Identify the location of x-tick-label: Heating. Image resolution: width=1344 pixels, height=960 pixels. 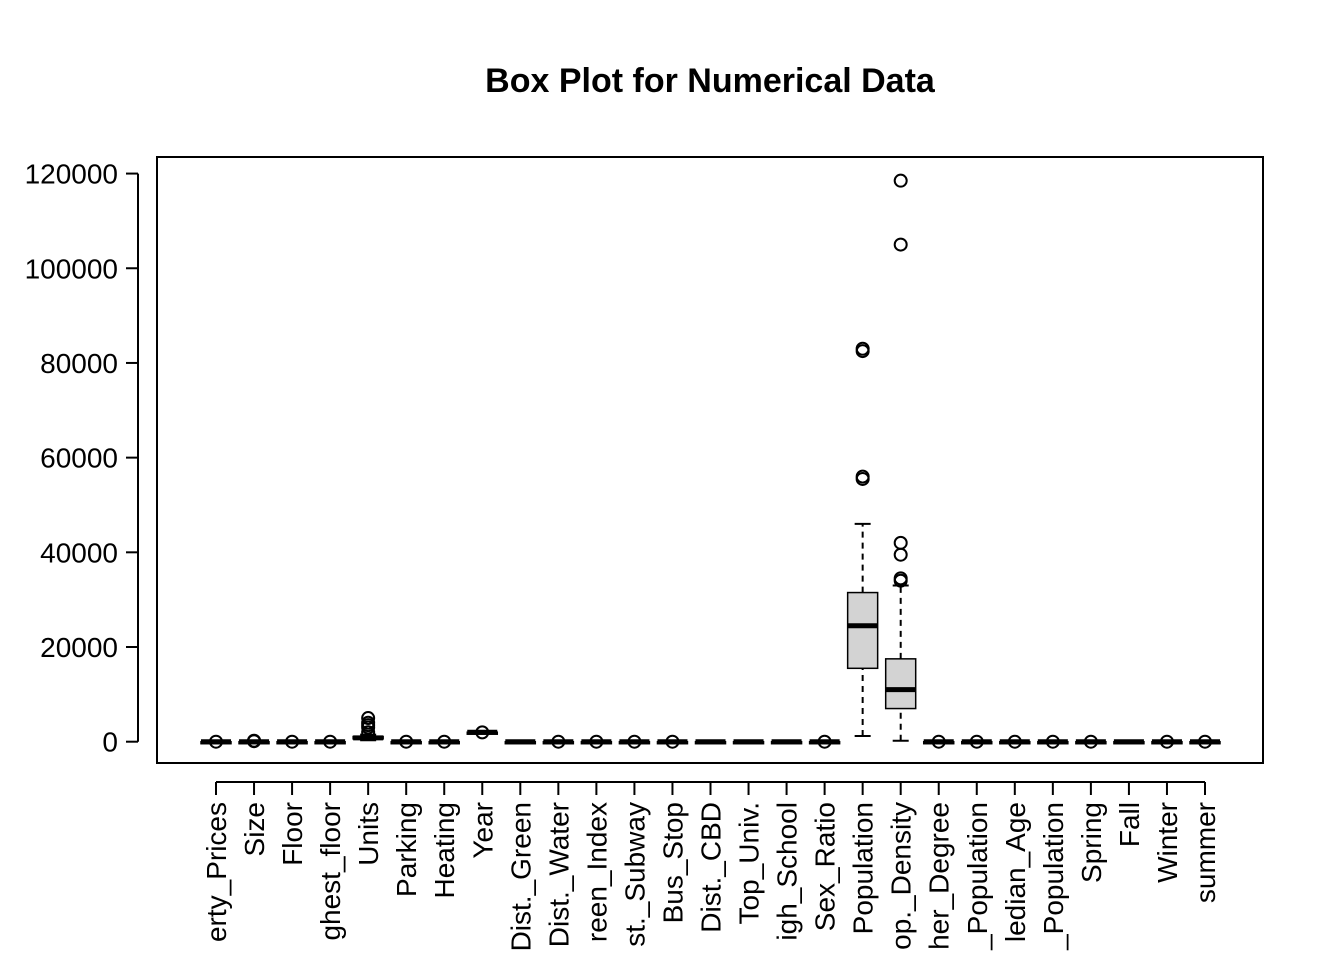
(444, 850).